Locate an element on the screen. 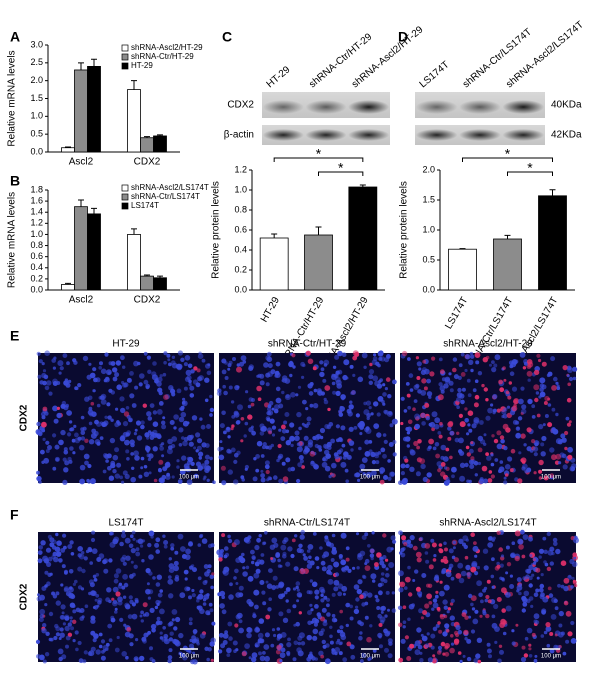 This screenshot has height=674, width=600. micrograph is located at coordinates (125, 597).